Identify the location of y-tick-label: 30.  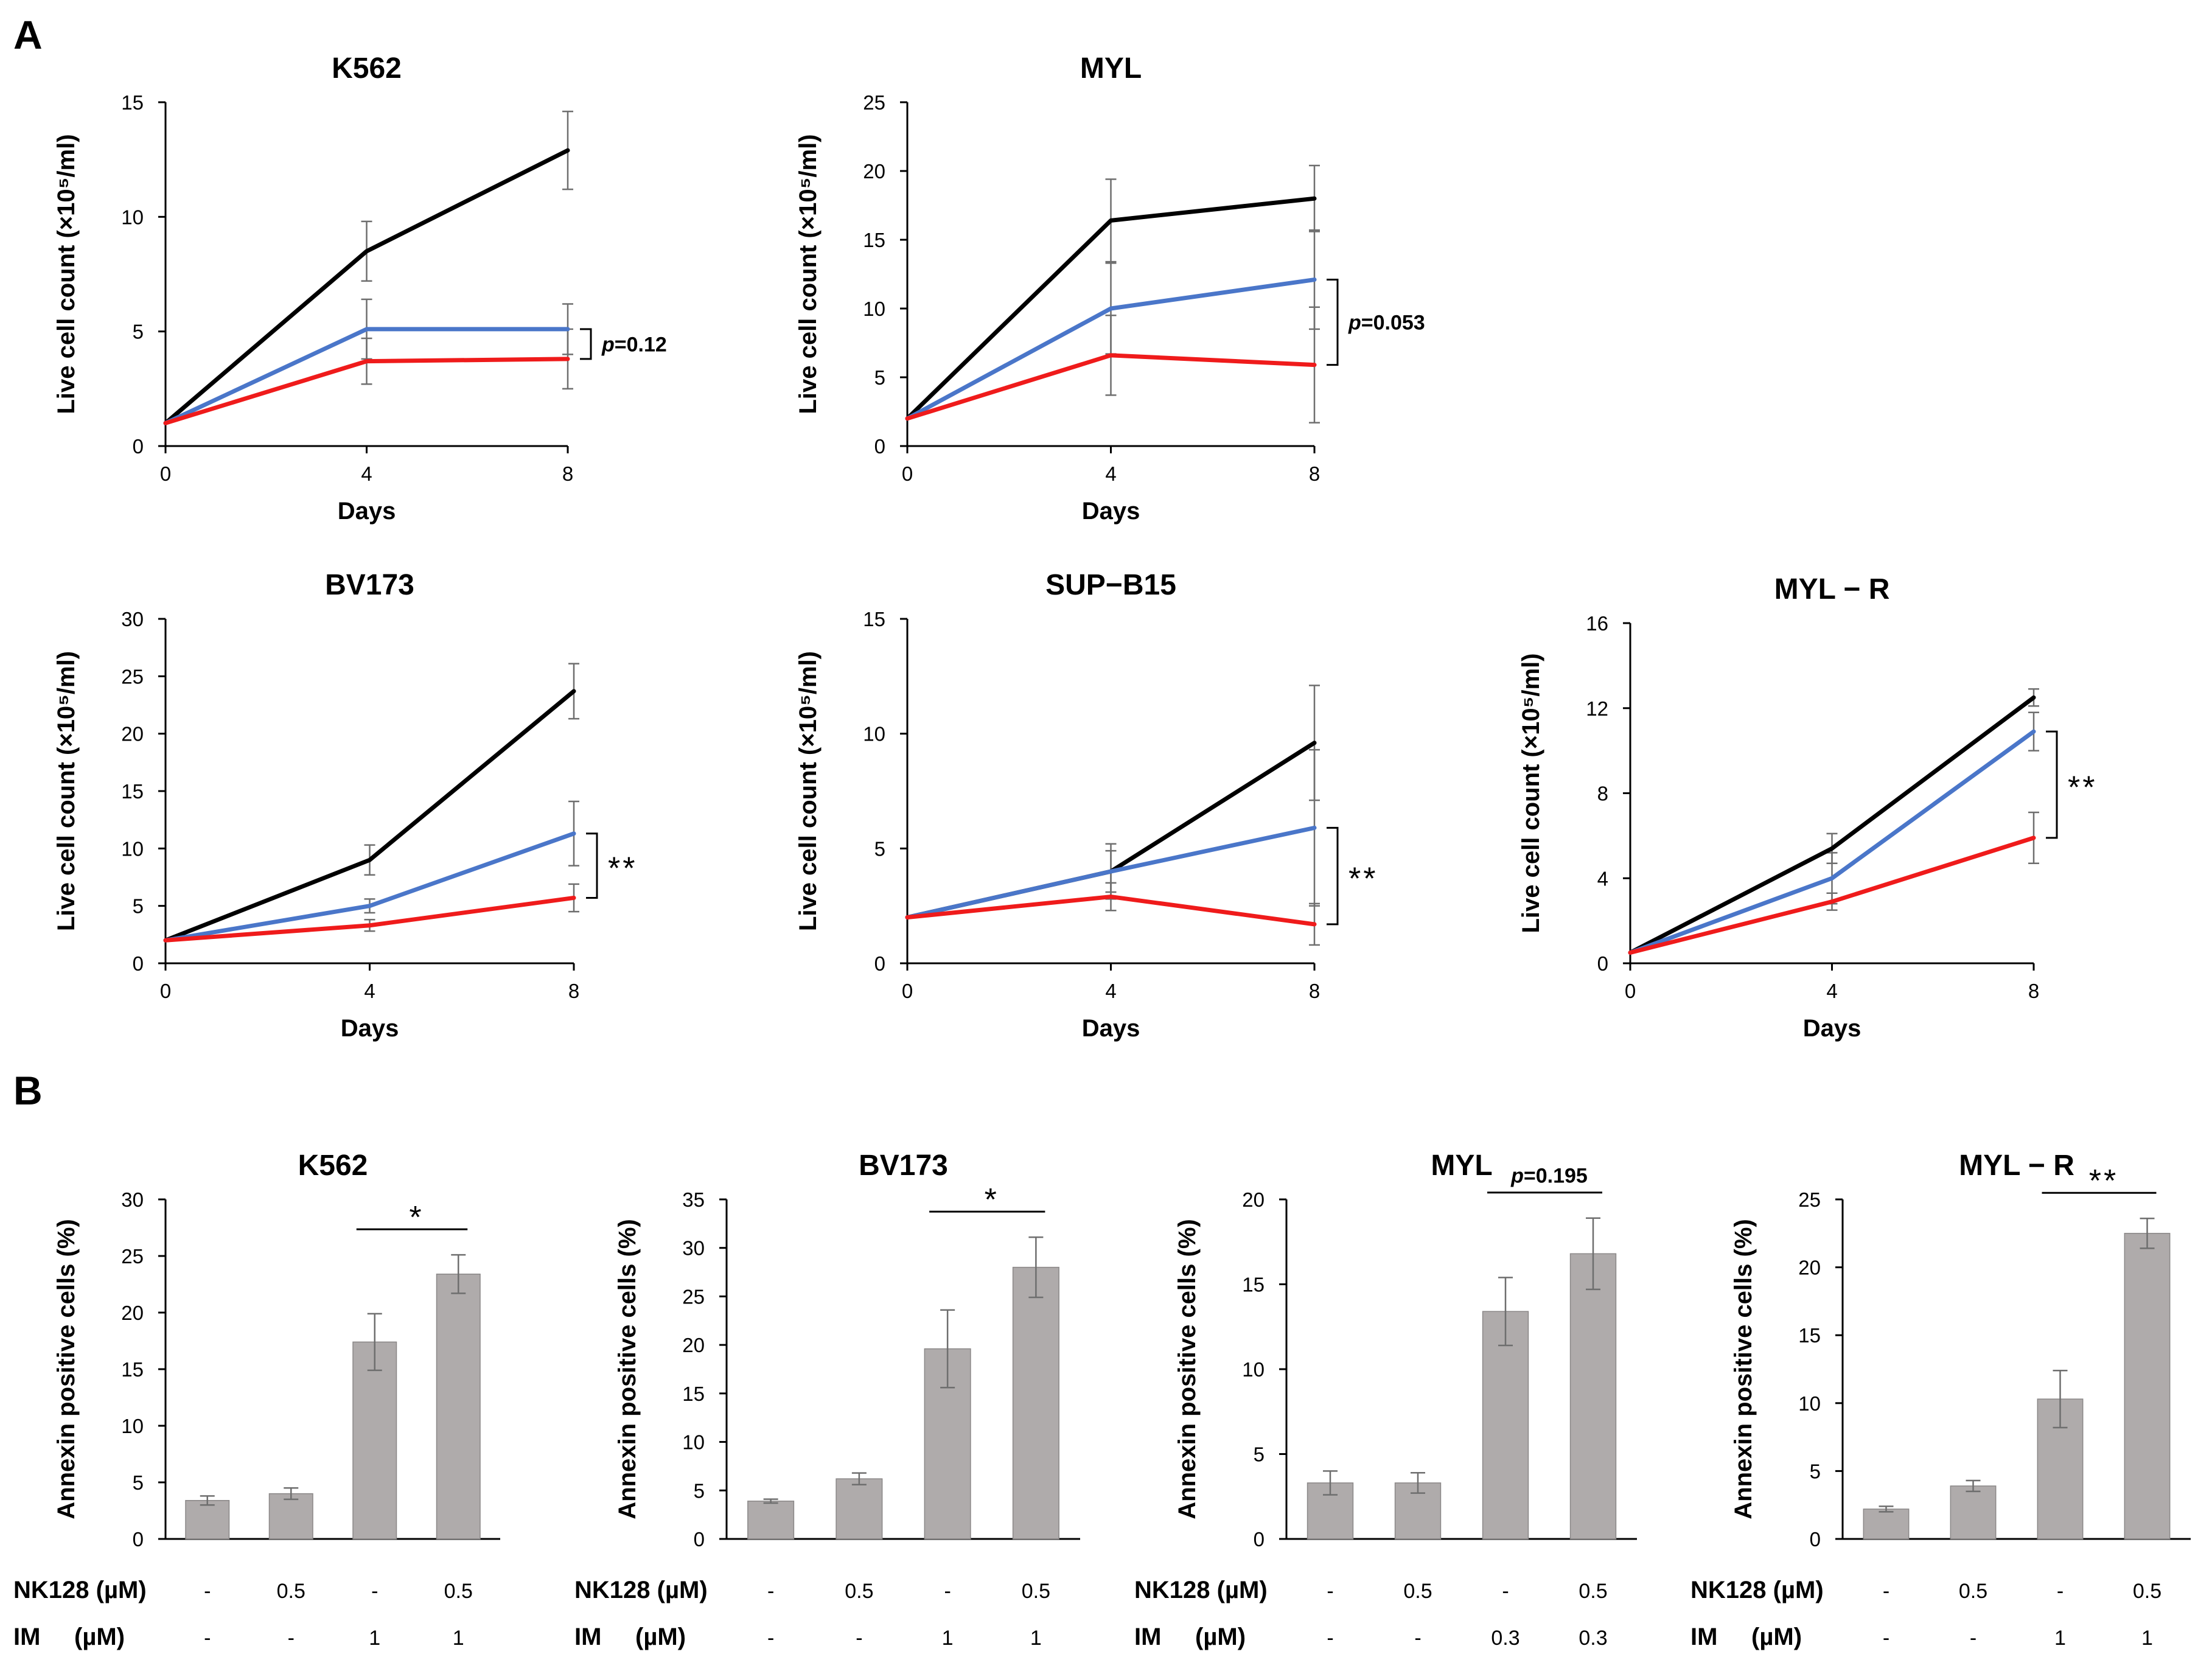
(132, 619).